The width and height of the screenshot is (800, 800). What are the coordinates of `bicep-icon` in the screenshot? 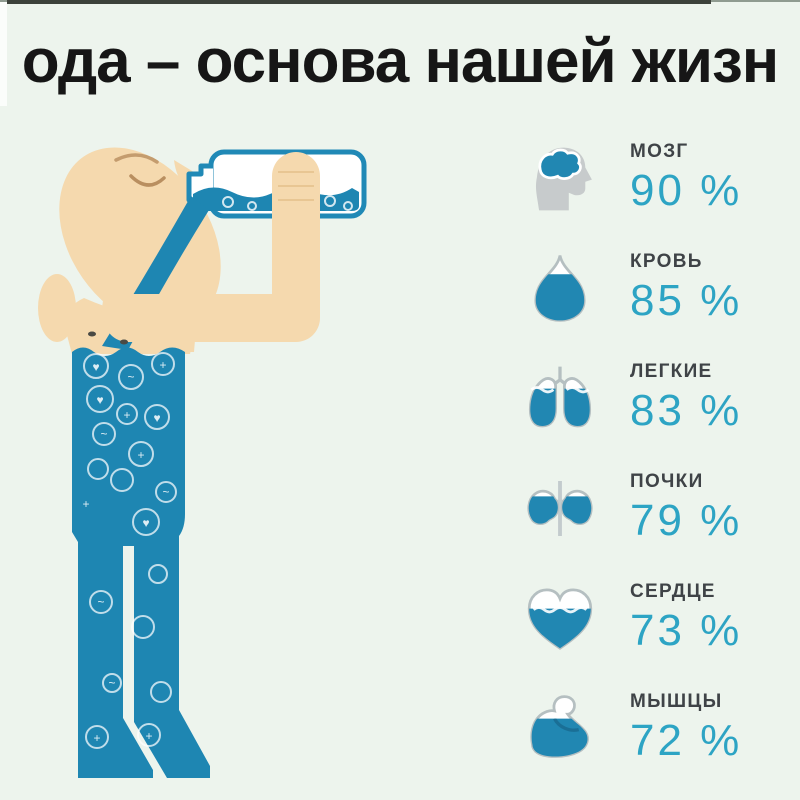 It's located at (559, 726).